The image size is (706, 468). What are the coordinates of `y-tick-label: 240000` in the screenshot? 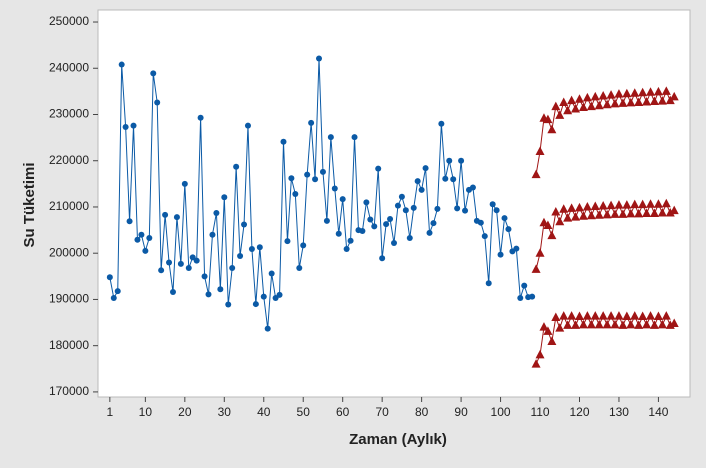 It's located at (69, 67).